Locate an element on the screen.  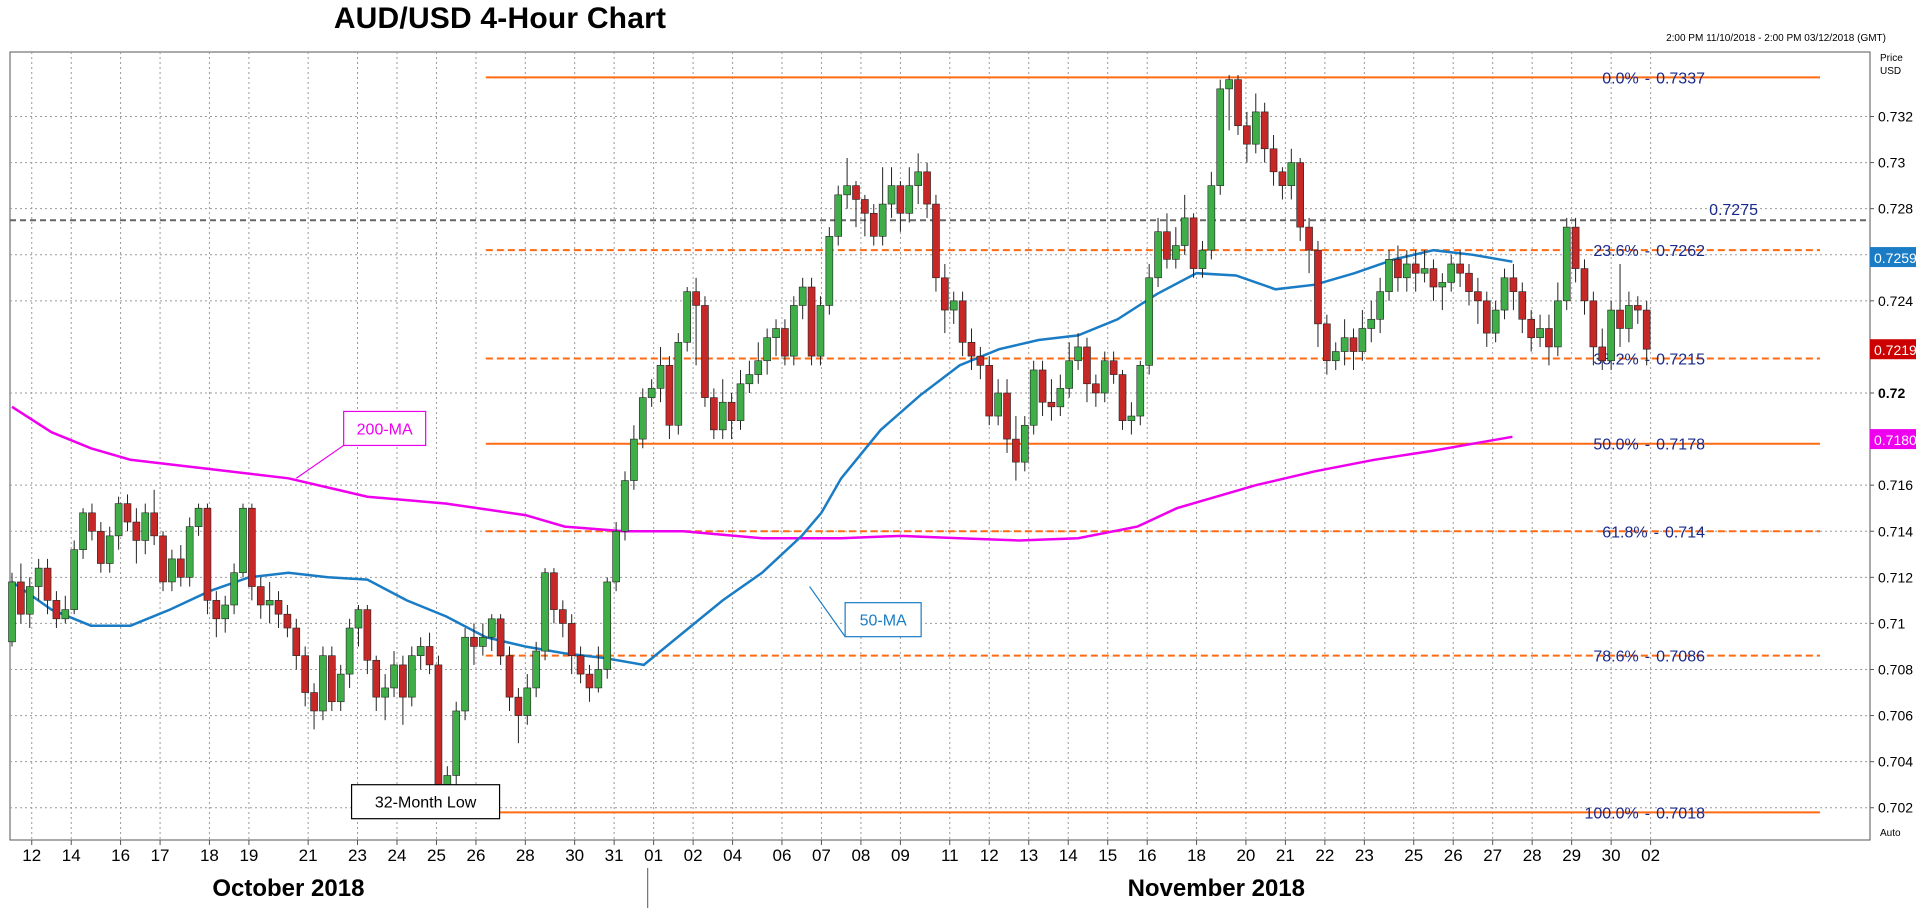
y-tick-label: 0.708 is located at coordinates (1895, 669).